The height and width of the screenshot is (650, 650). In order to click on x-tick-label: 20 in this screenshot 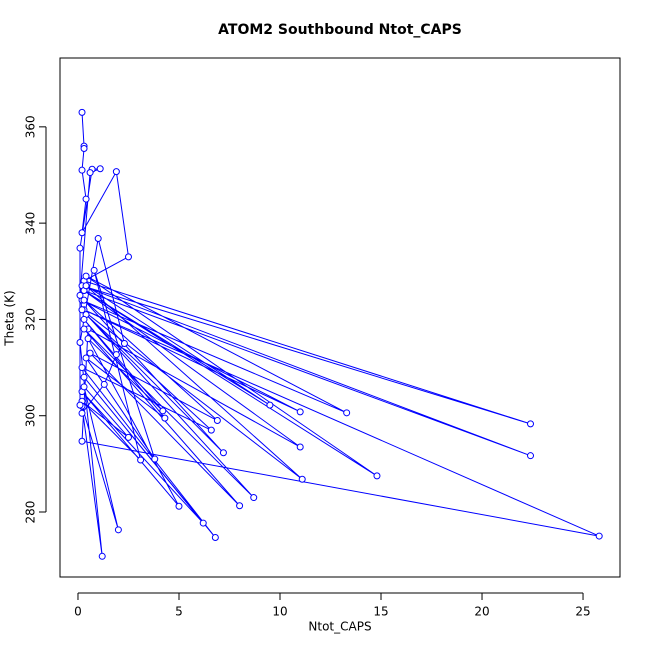, I will do `click(481, 612)`.